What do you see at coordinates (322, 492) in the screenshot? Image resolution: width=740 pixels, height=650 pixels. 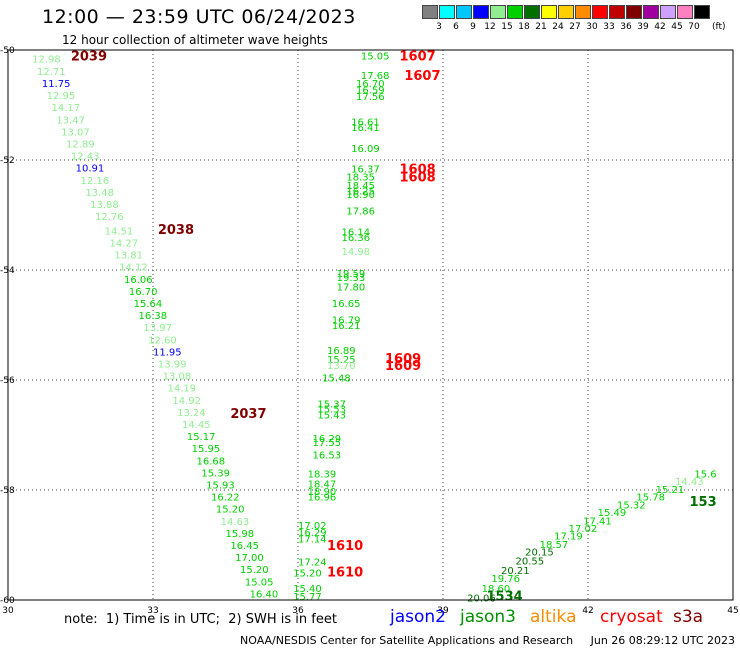 I see `wave-height-label: 18.90` at bounding box center [322, 492].